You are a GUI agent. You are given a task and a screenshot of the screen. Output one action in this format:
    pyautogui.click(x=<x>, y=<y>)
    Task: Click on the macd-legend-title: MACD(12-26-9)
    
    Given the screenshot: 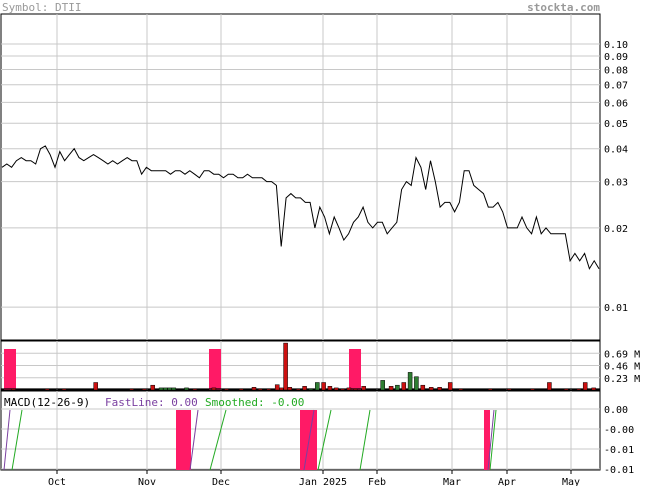 What is the action you would take?
    pyautogui.click(x=47, y=402)
    